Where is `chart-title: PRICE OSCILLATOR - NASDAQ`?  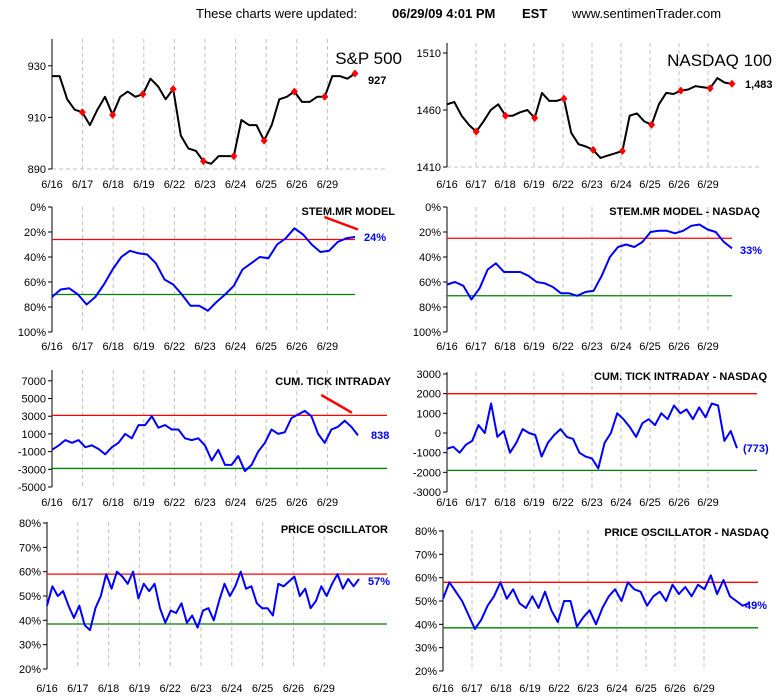 chart-title: PRICE OSCILLATOR - NASDAQ is located at coordinates (686, 533).